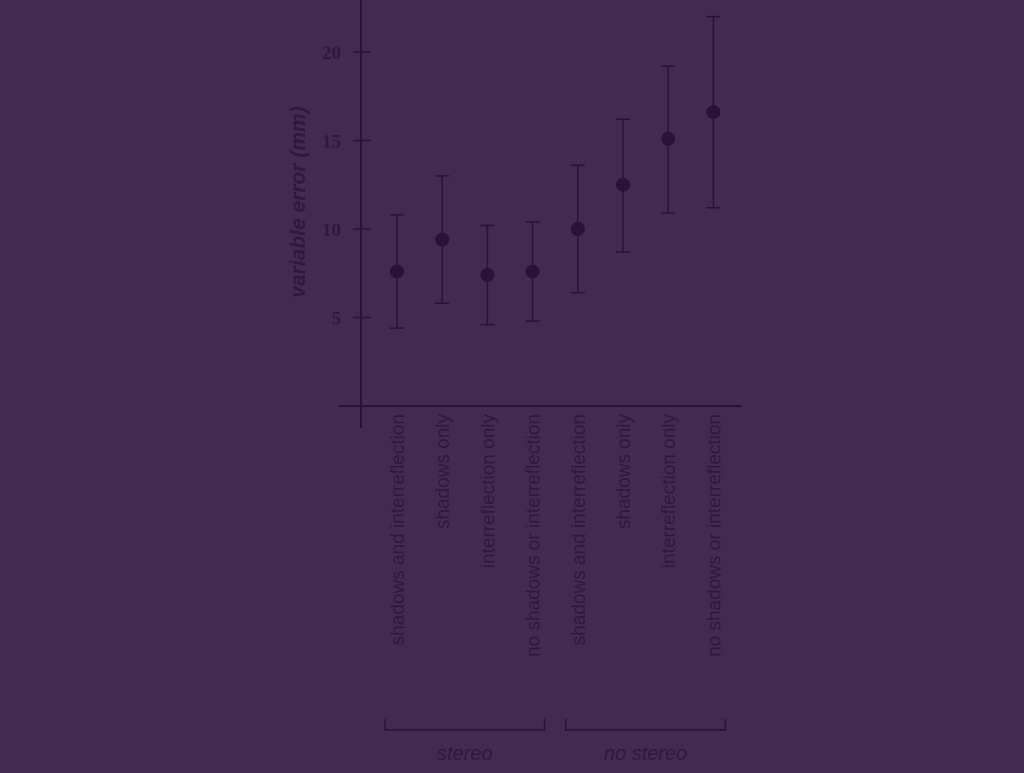 This screenshot has width=1024, height=773. Describe the element at coordinates (465, 754) in the screenshot. I see `group-label: stereo` at that location.